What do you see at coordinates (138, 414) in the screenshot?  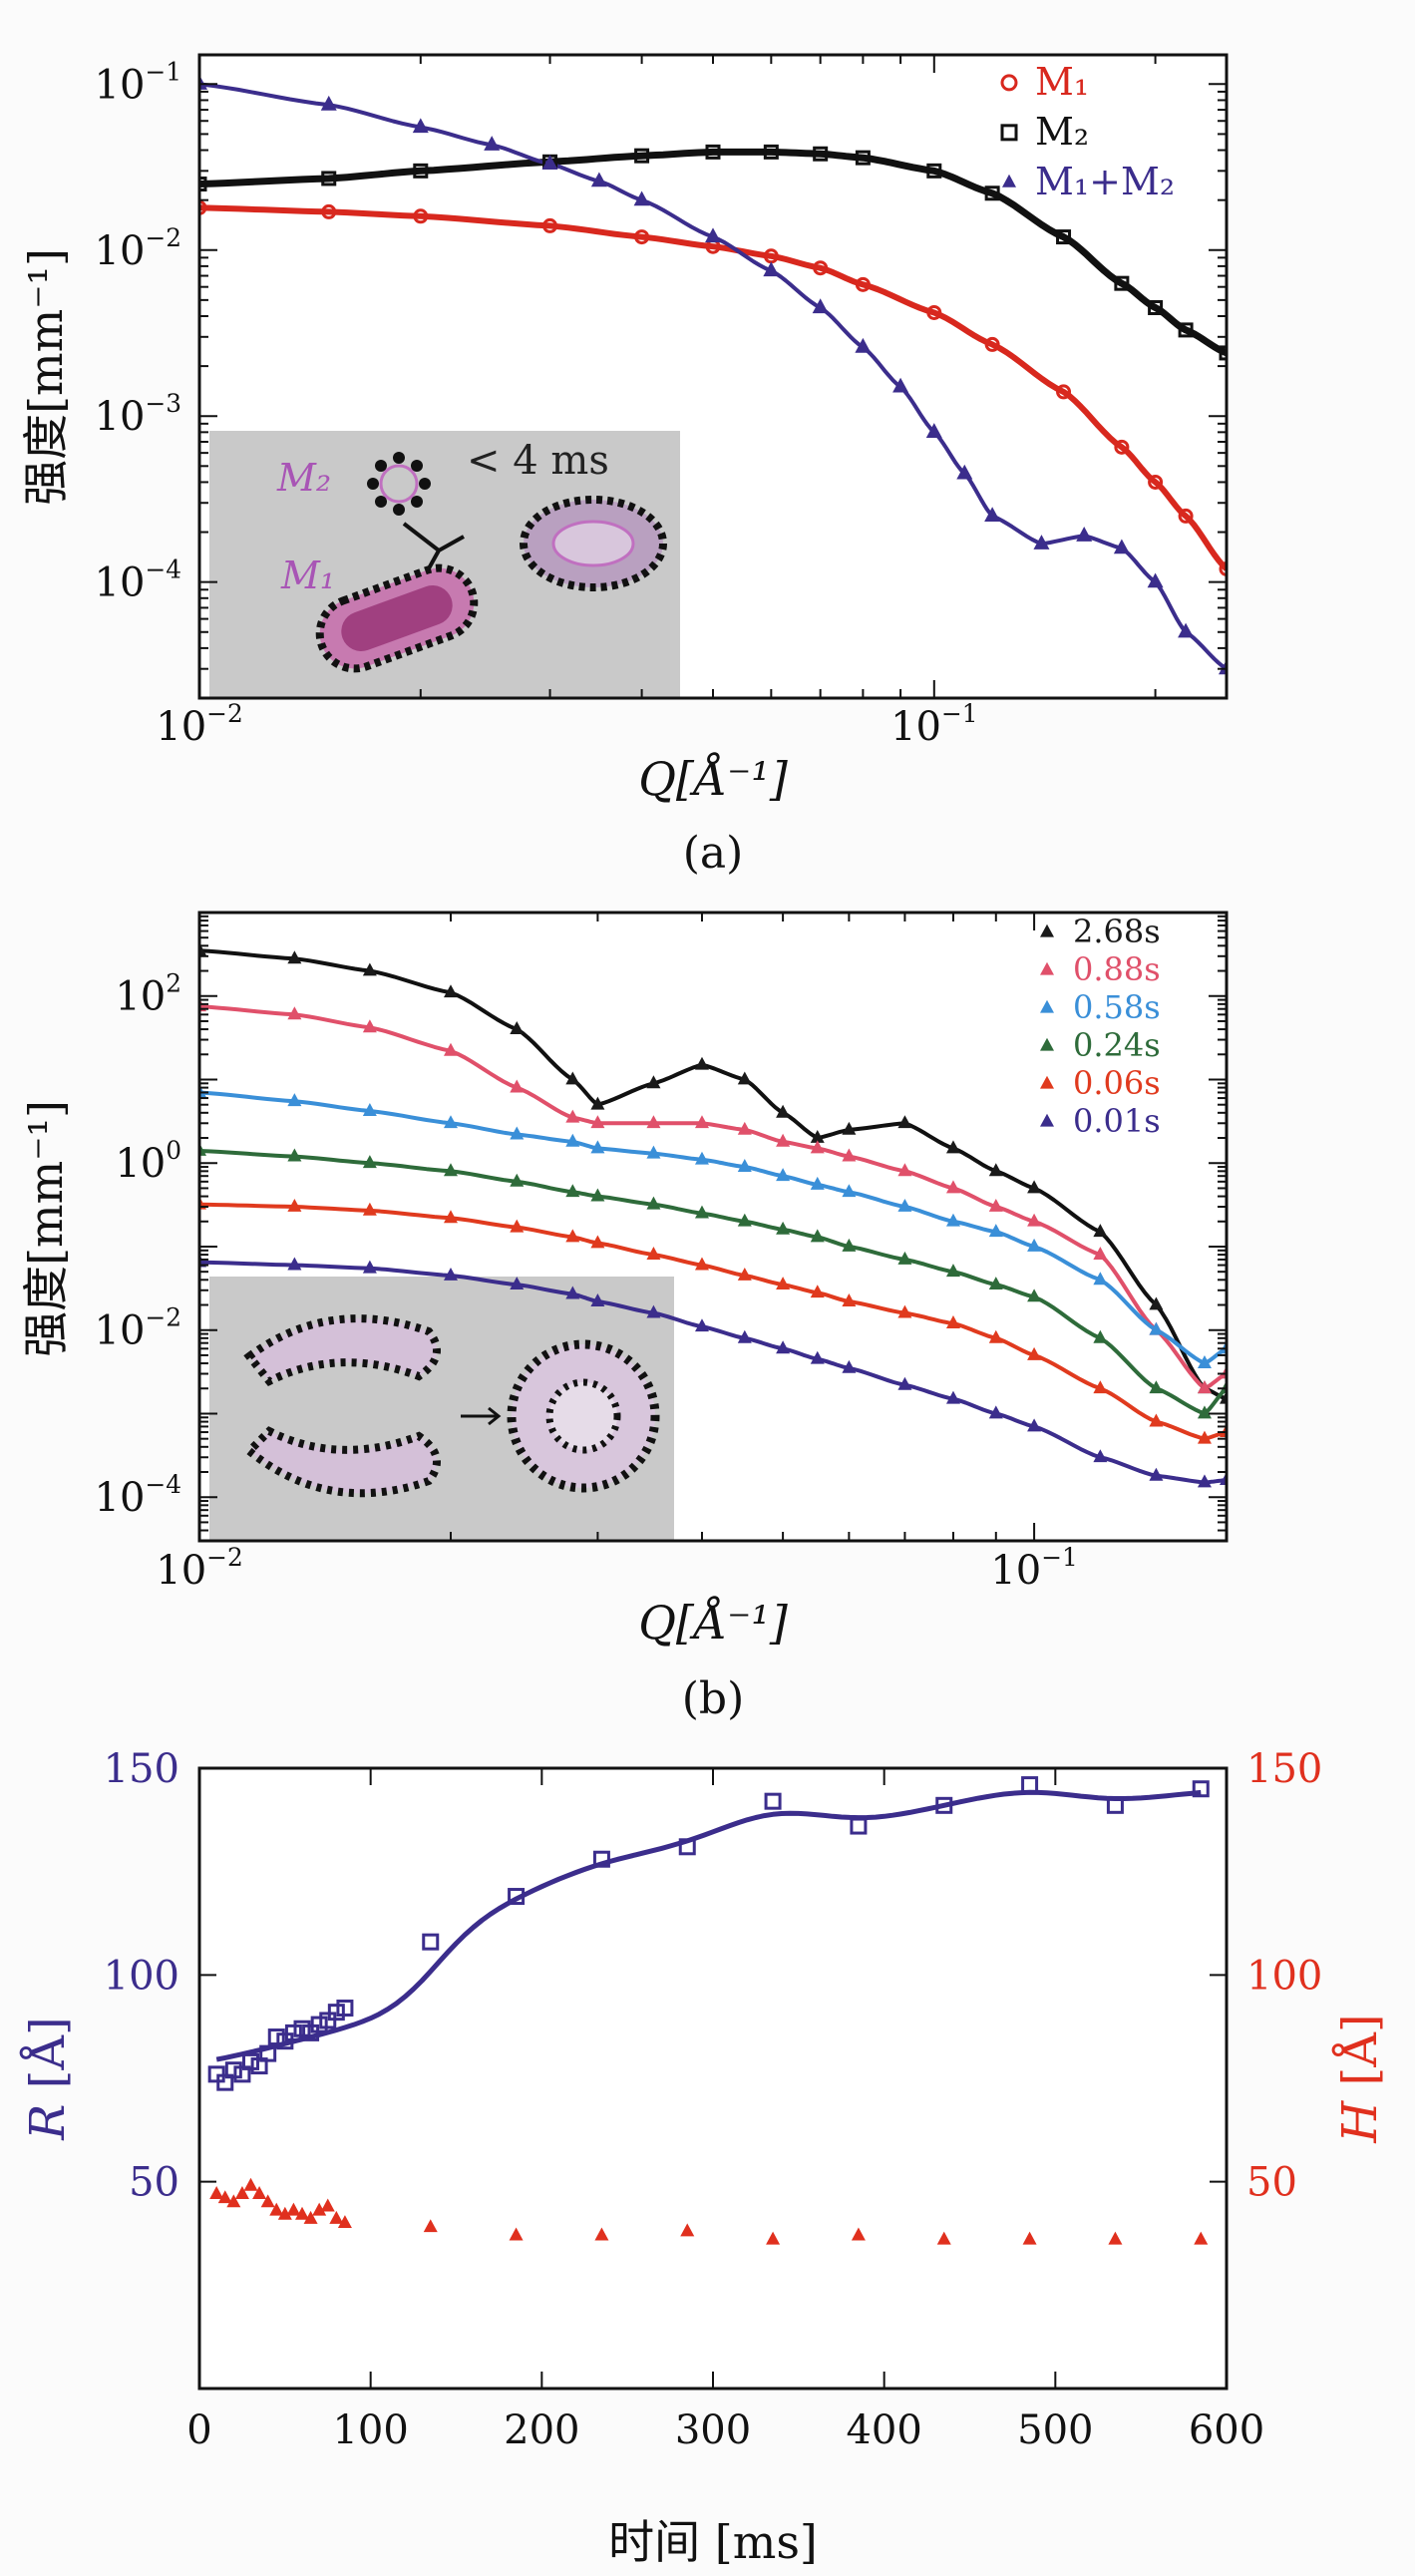 I see `y-tick-label: 10−3` at bounding box center [138, 414].